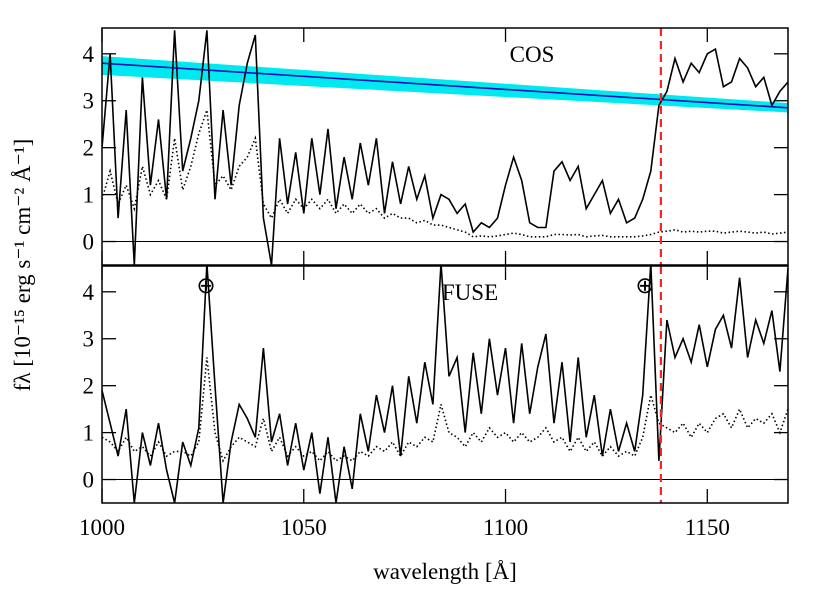 This screenshot has width=830, height=593. I want to click on annotation: FUSE, so click(470, 292).